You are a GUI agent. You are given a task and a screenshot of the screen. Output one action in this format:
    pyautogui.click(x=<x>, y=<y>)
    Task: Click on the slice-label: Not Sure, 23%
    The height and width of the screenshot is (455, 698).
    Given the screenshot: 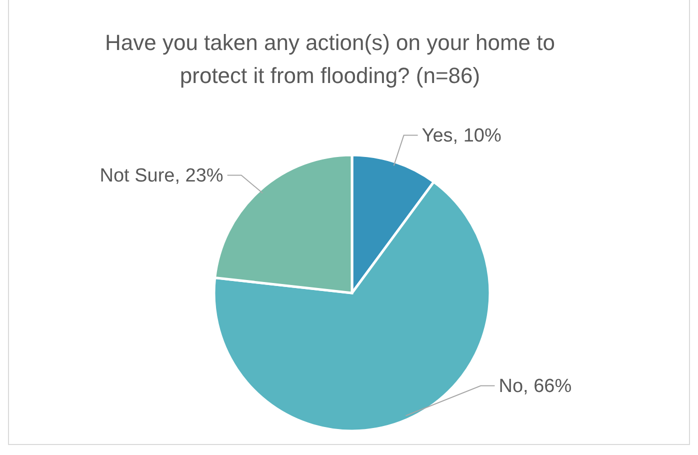 What is the action you would take?
    pyautogui.click(x=162, y=175)
    